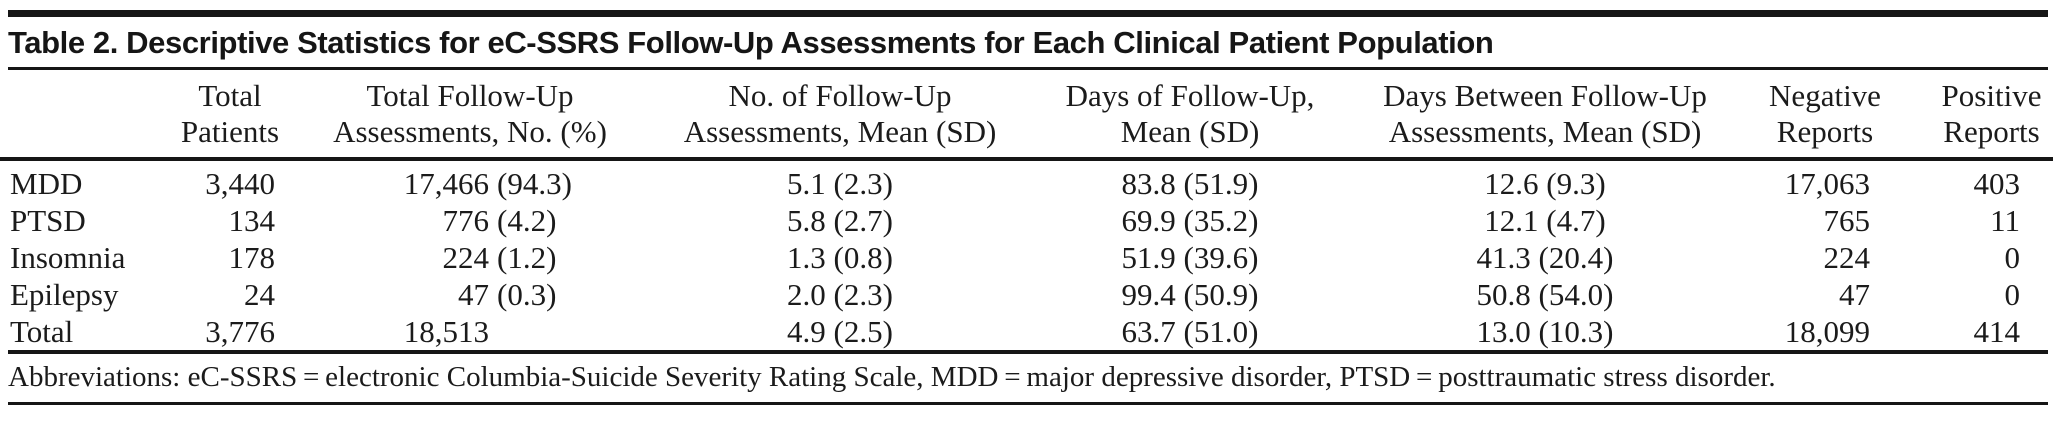 The image size is (2053, 422). I want to click on assessments-mean-sd-value: 5.8 (2.7), so click(840, 220).